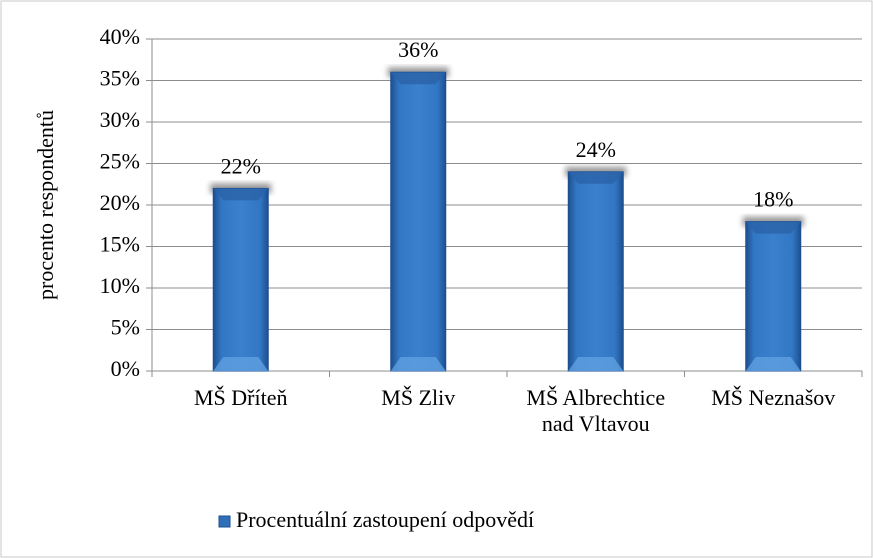 This screenshot has width=873, height=558. Describe the element at coordinates (120, 244) in the screenshot. I see `y-tick-label: 15%` at that location.